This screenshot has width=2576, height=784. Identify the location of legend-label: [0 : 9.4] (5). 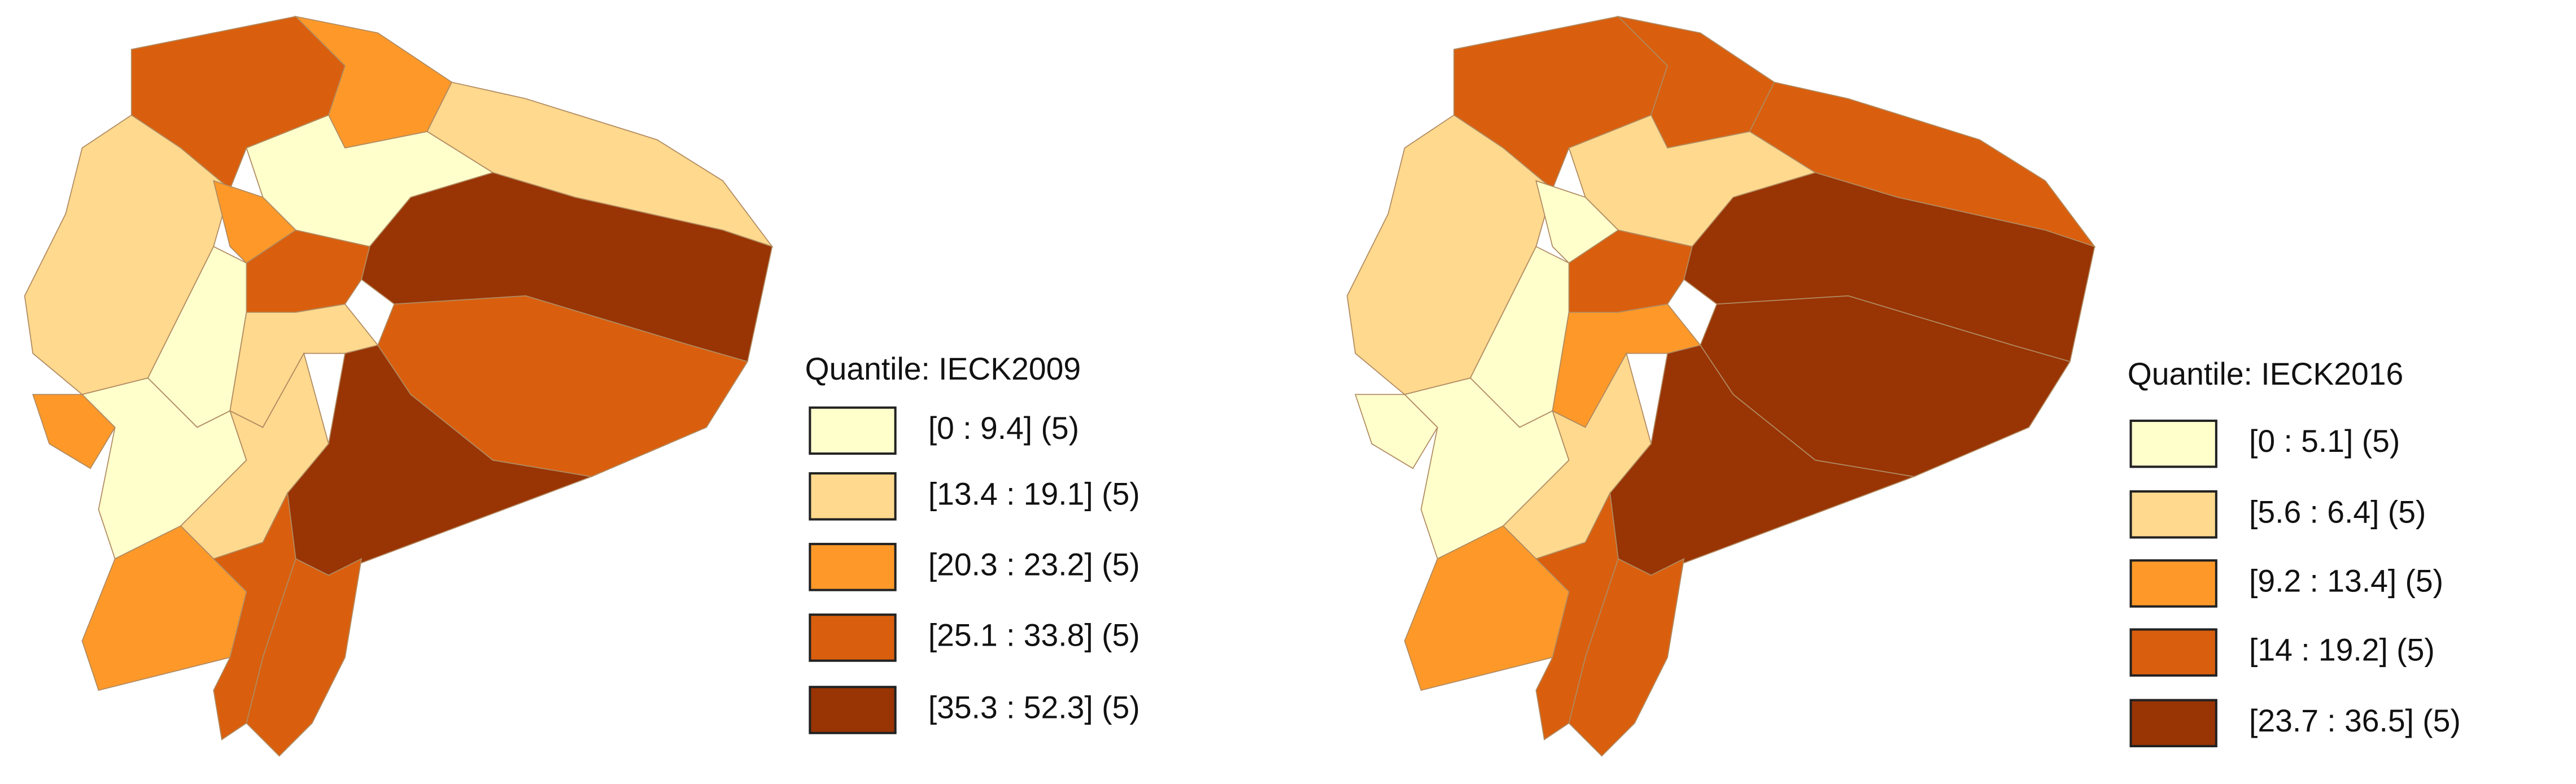
(1004, 429).